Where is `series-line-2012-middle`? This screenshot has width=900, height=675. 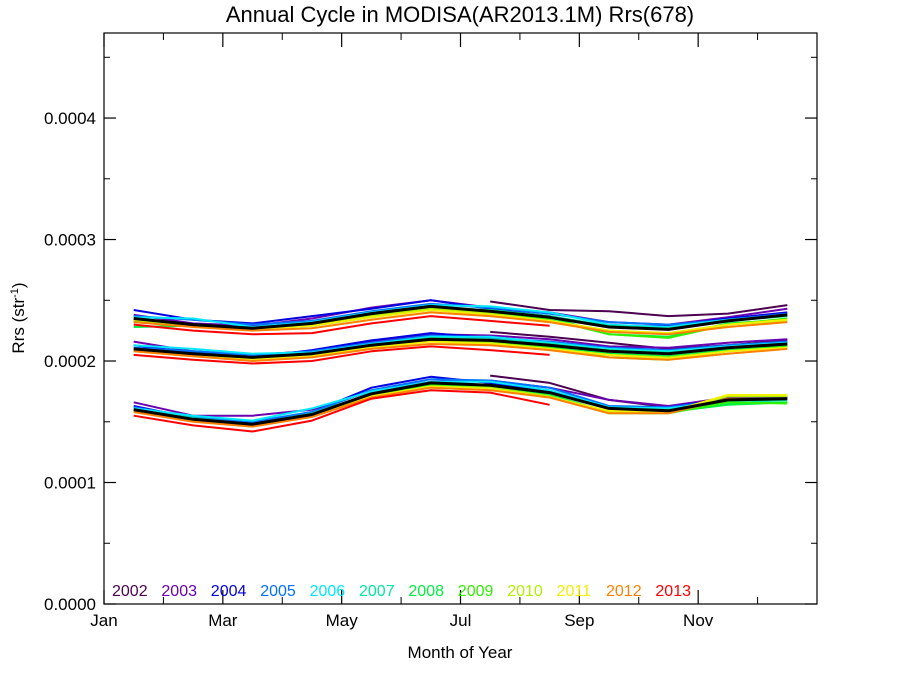
series-line-2012-middle is located at coordinates (460, 352).